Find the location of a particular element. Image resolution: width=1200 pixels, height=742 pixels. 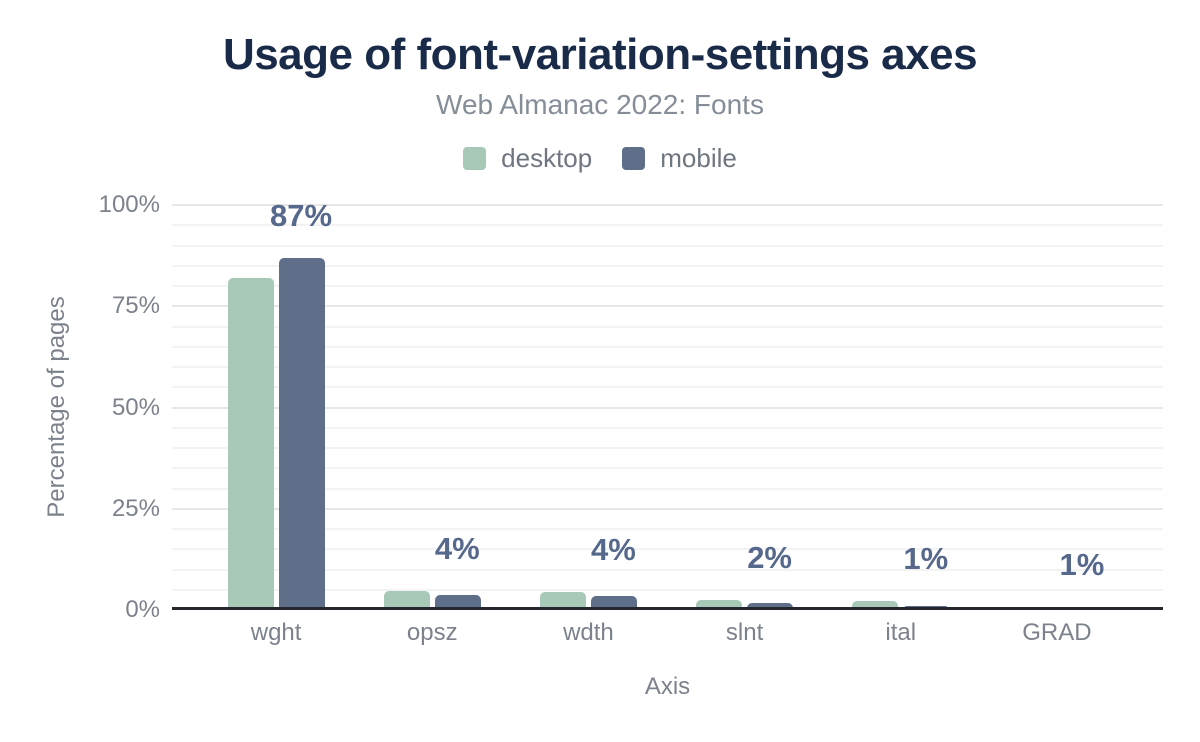

x-tick-label: wght is located at coordinates (276, 632).